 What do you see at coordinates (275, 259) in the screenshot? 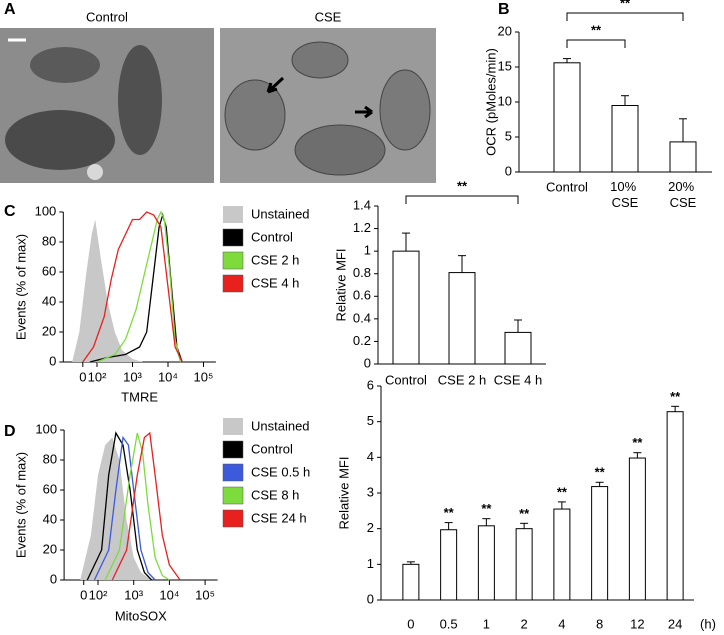
I see `legend-label: CSE 2 h` at bounding box center [275, 259].